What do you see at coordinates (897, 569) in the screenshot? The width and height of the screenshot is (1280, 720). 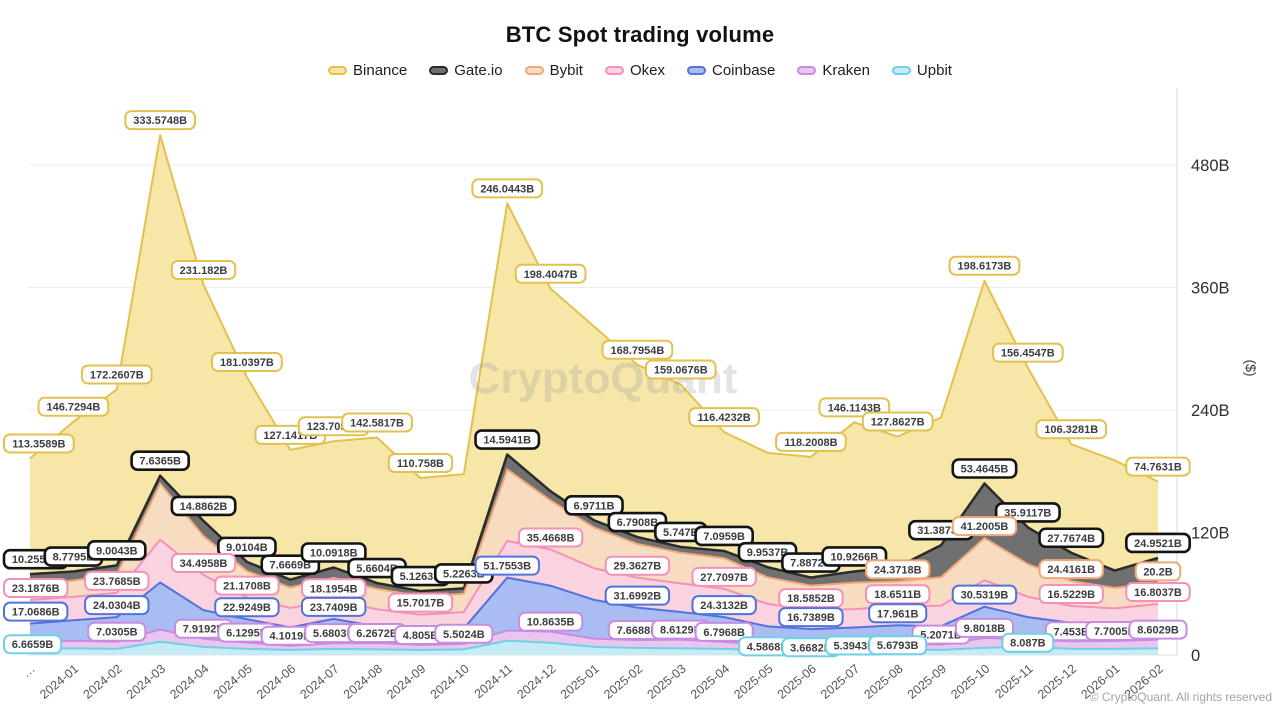 I see `point-label-bybit: 24.3718B` at bounding box center [897, 569].